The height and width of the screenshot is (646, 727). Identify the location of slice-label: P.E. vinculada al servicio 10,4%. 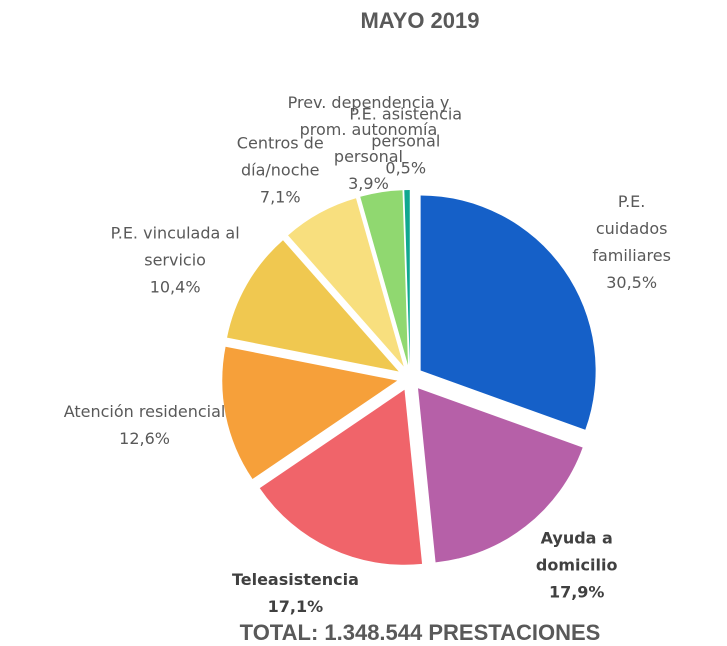
(175, 259).